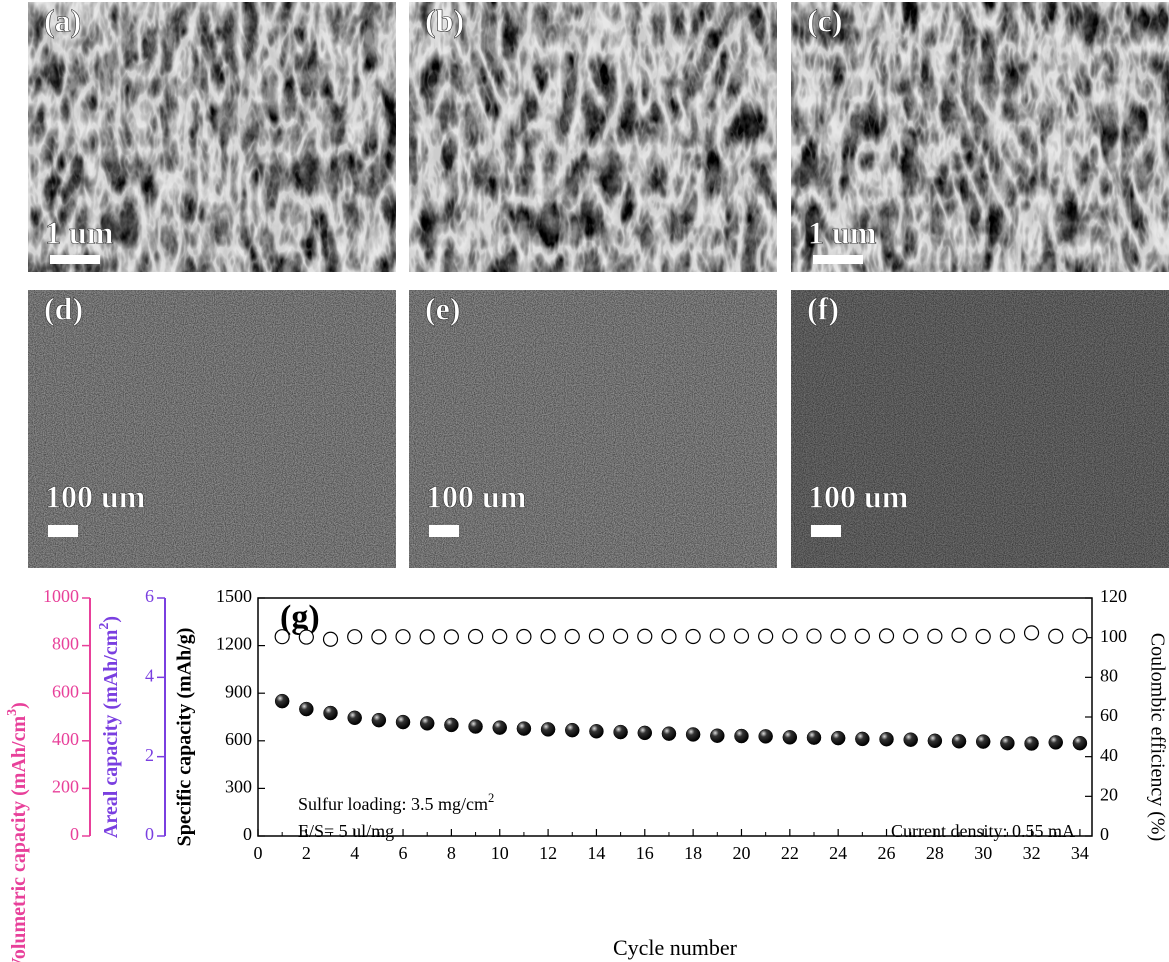 The image size is (1169, 962). I want to click on y2-axis-title: Coulombic efficiency (%), so click(1157, 737).